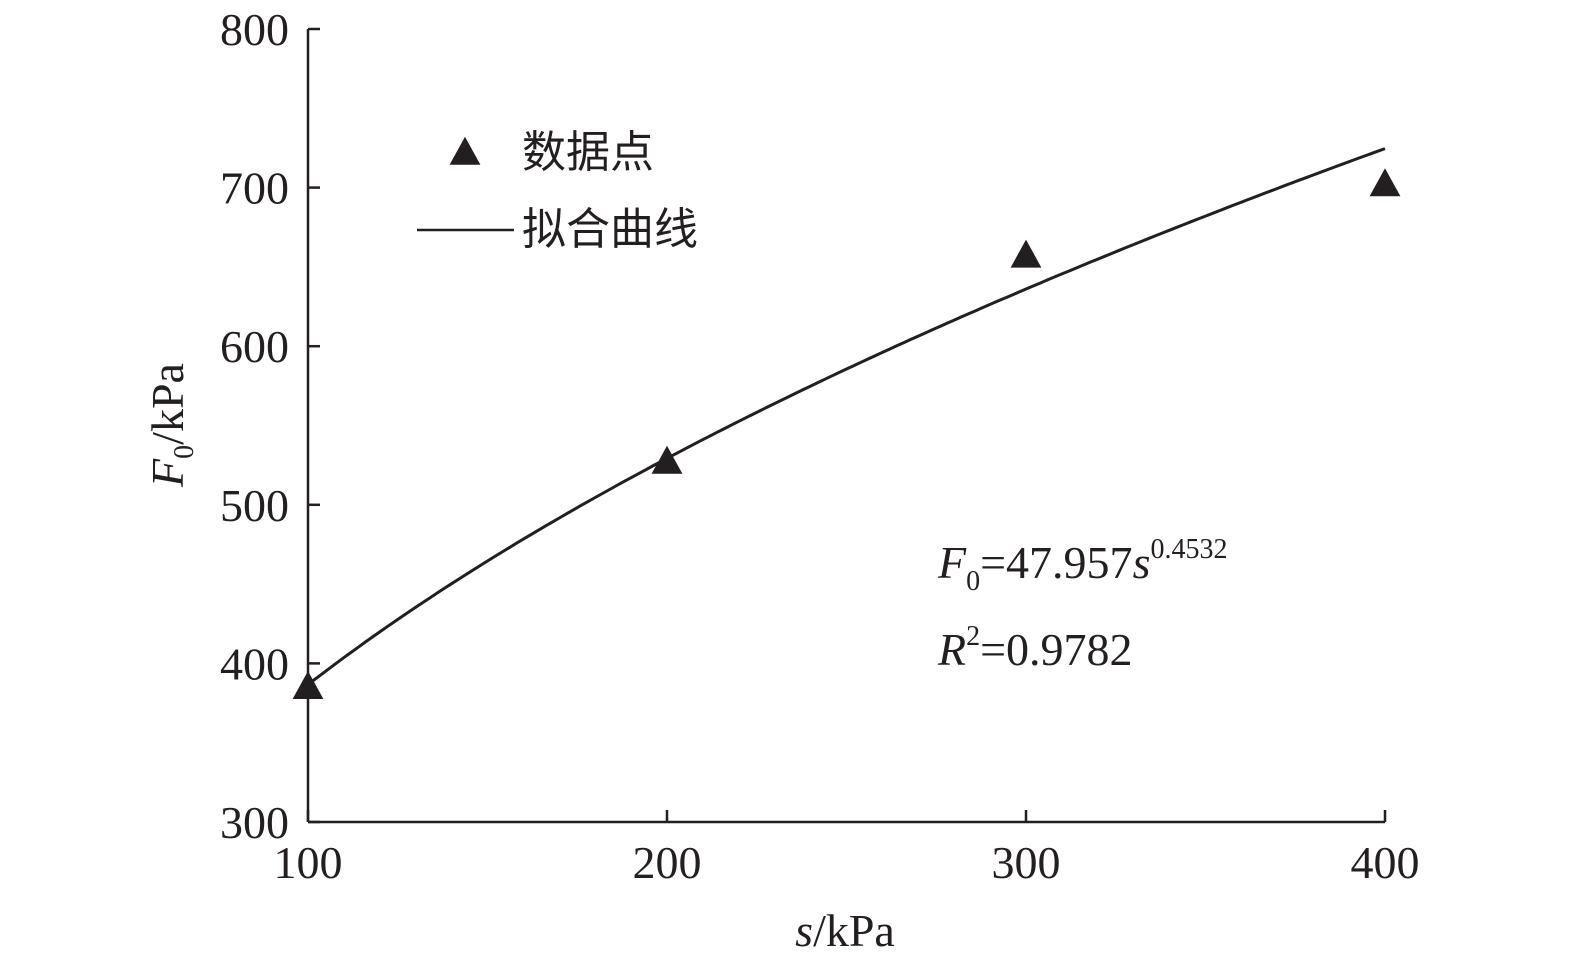 This screenshot has height=967, width=1575. I want to click on r-squared-annotation: R2=0.9782, so click(1035, 648).